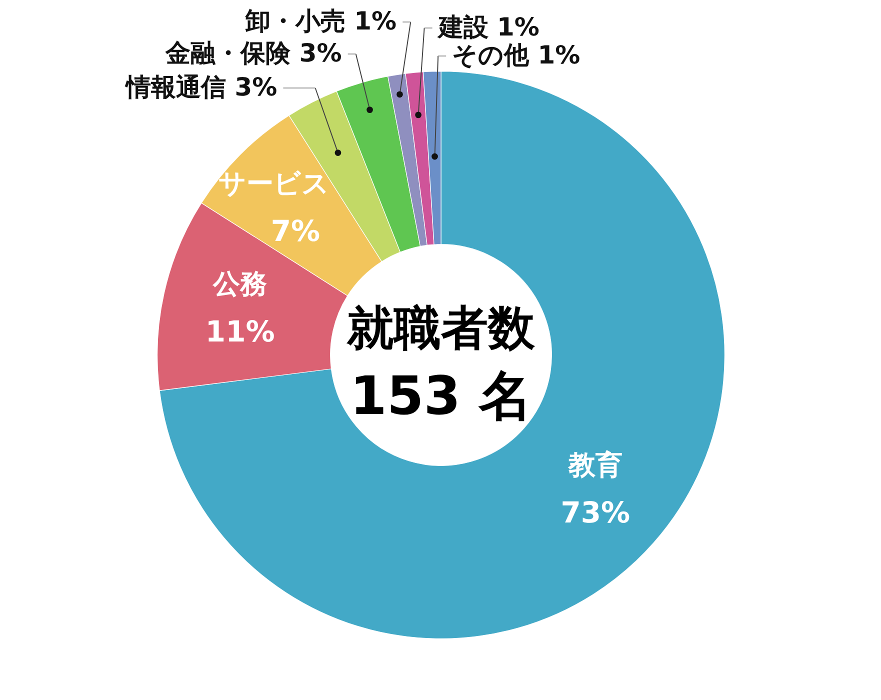 The image size is (881, 700). I want to click on slice-label: 情報通信 3%, so click(201, 87).